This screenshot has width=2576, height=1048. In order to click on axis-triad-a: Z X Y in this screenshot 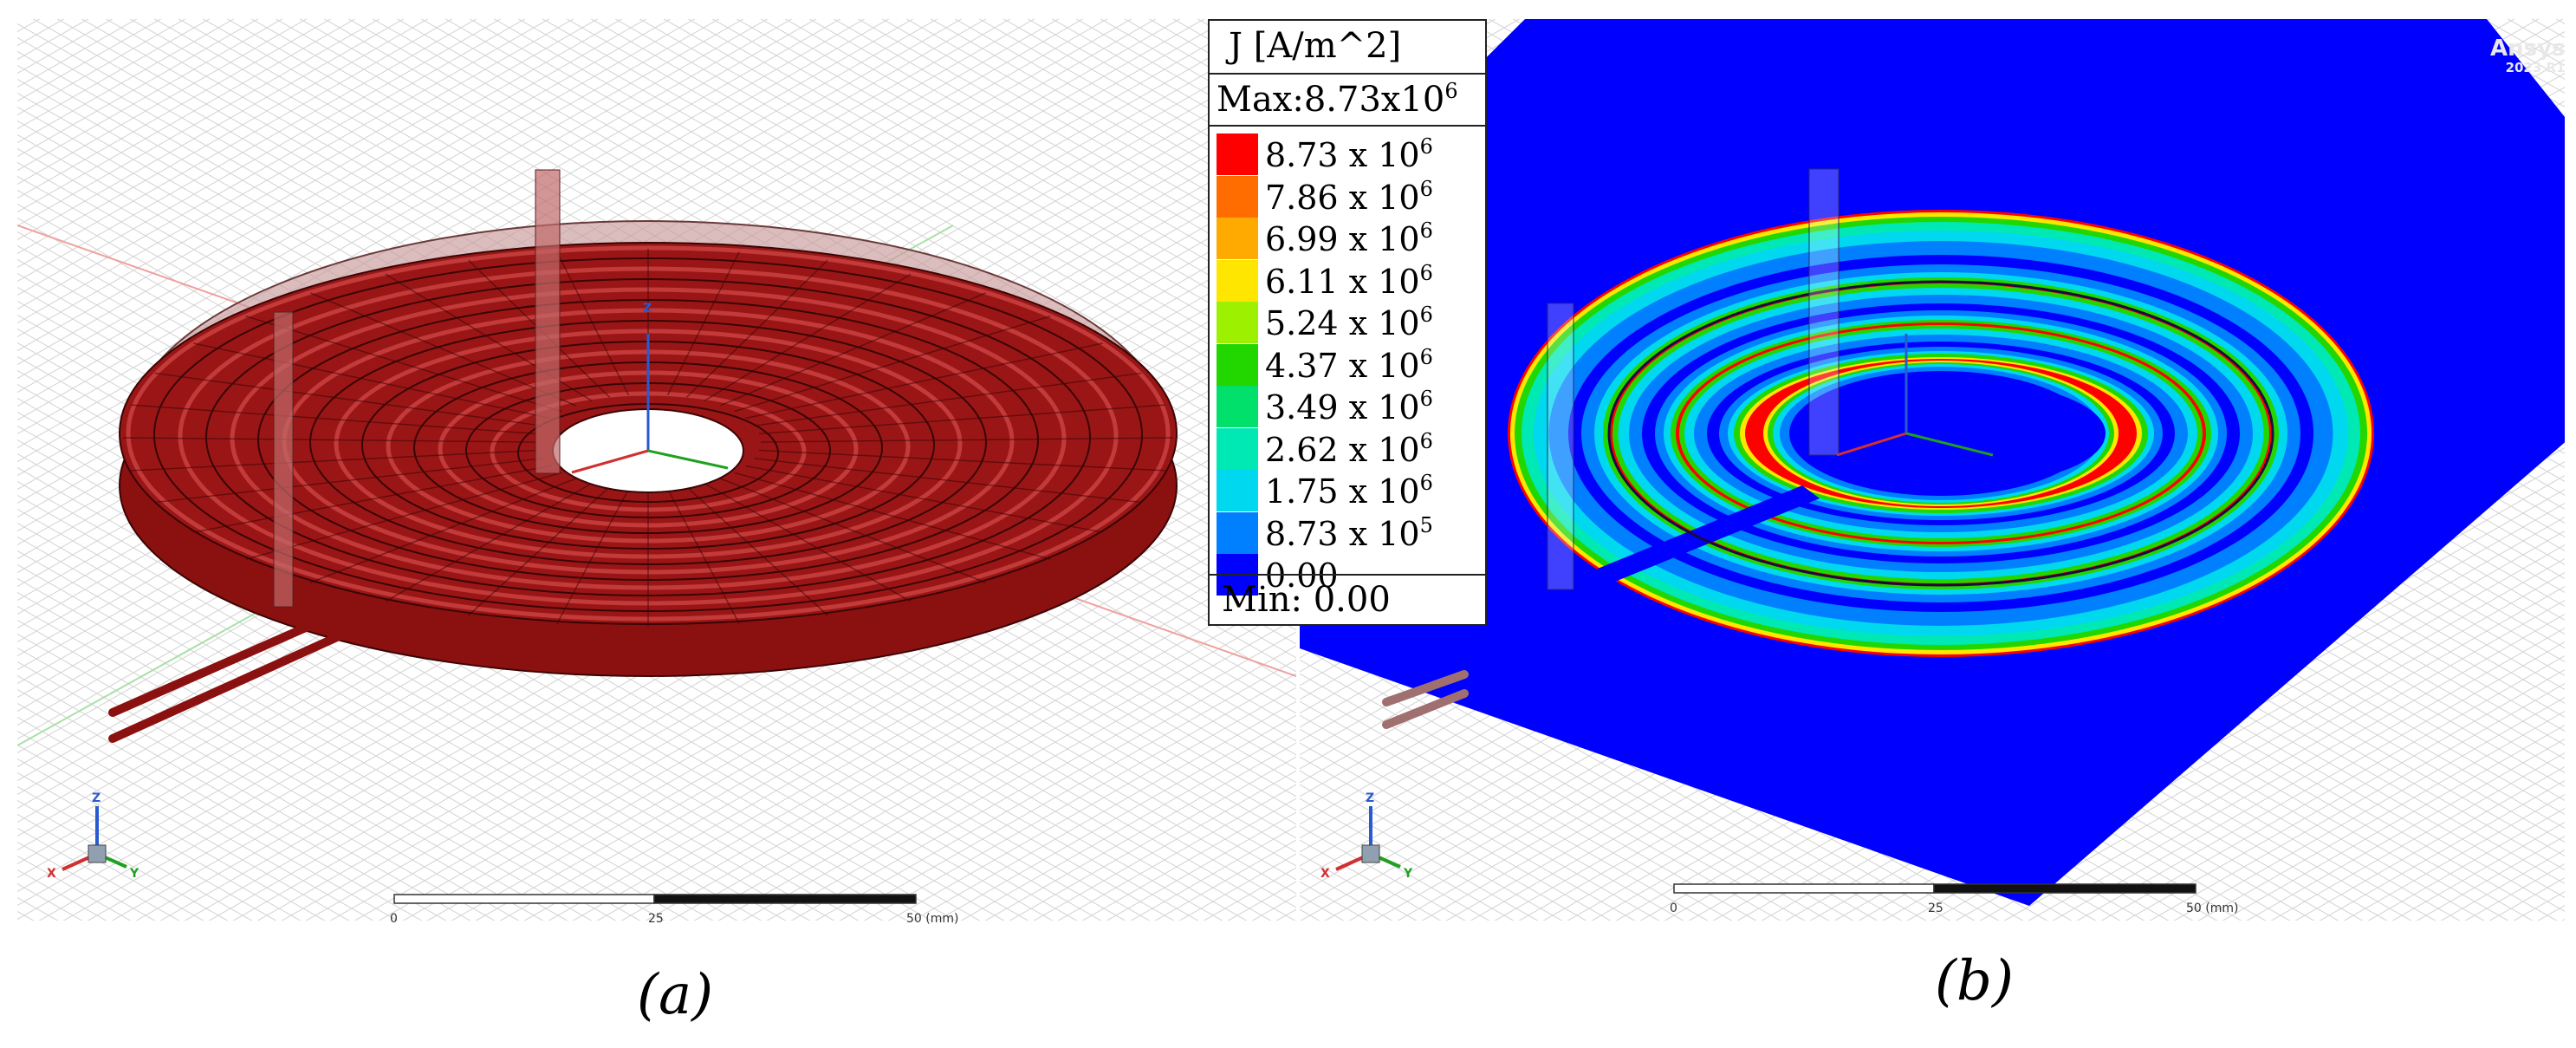, I will do `click(93, 836)`.